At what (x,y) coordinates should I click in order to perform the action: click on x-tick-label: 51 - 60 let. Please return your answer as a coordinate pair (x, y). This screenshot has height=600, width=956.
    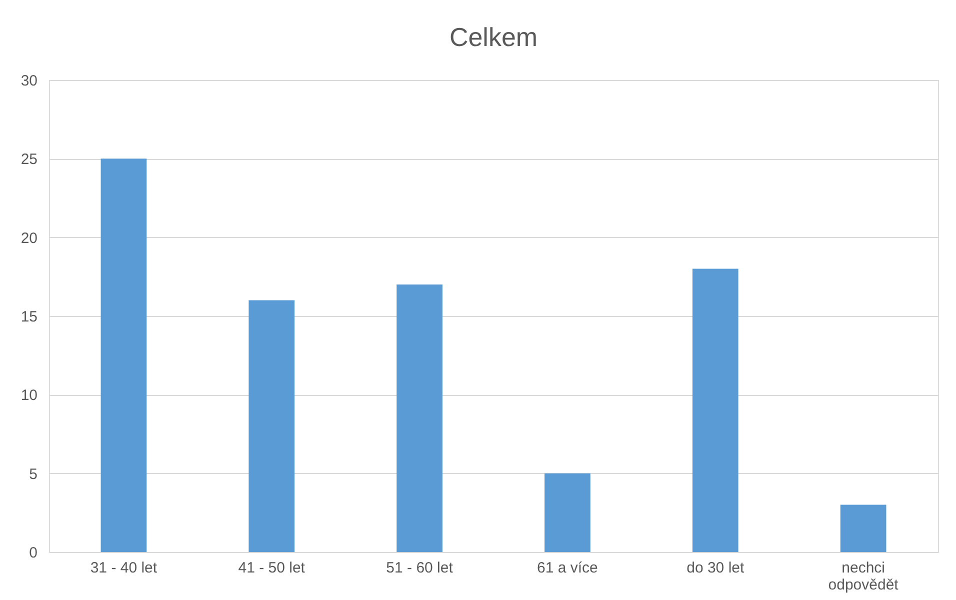
    Looking at the image, I should click on (420, 568).